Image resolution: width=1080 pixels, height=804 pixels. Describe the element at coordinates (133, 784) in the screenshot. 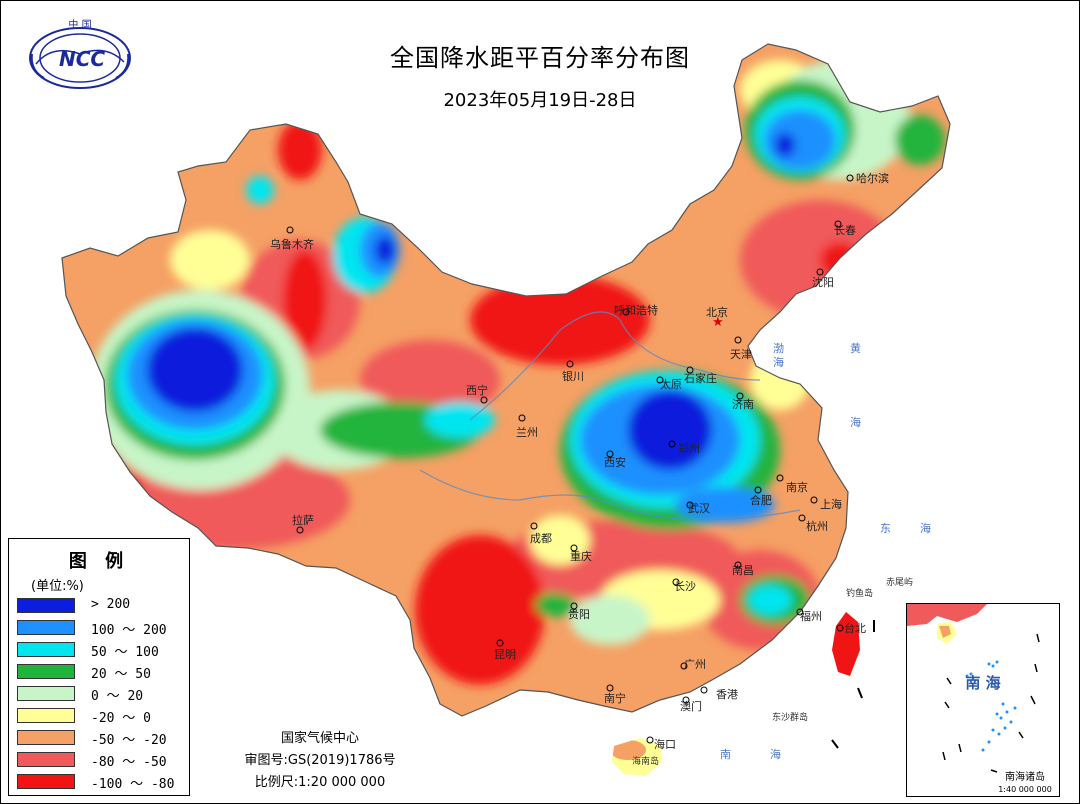

I see `legend-label: -100 ～ -80` at that location.